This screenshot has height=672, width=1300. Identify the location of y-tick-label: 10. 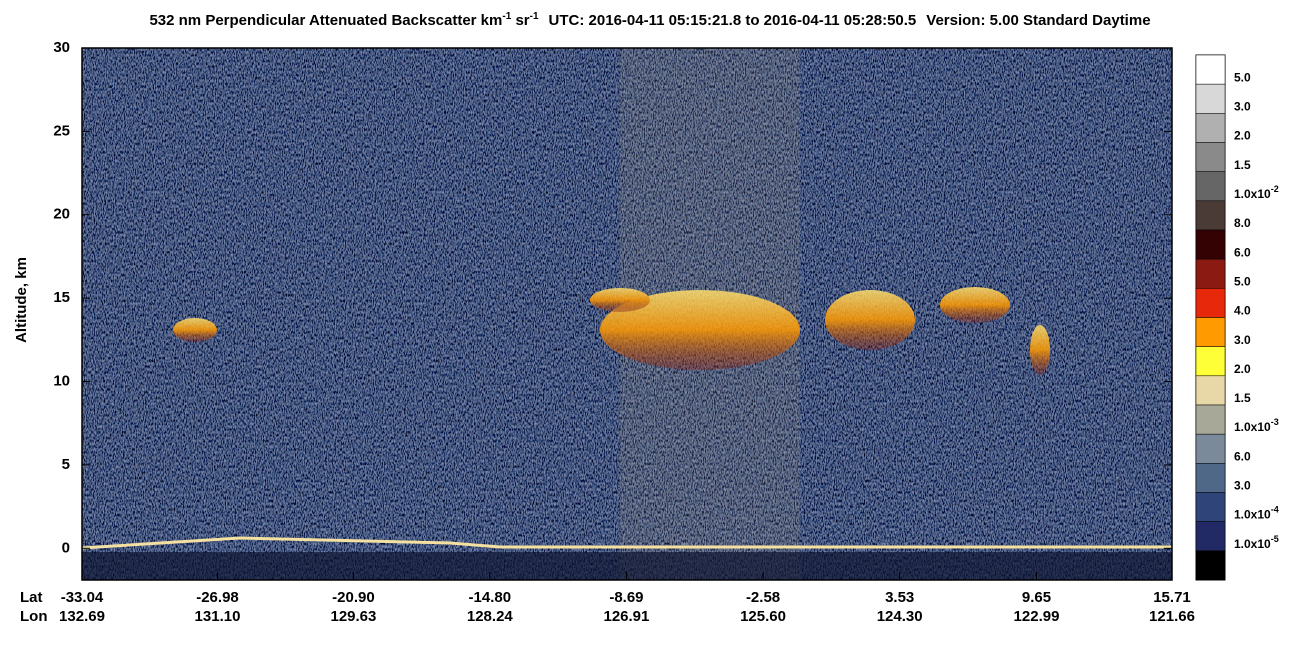
(61, 381).